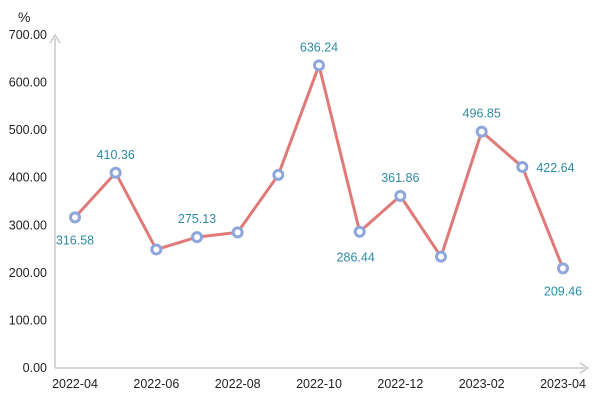 This screenshot has height=400, width=600. I want to click on data-label: 316.58, so click(75, 240).